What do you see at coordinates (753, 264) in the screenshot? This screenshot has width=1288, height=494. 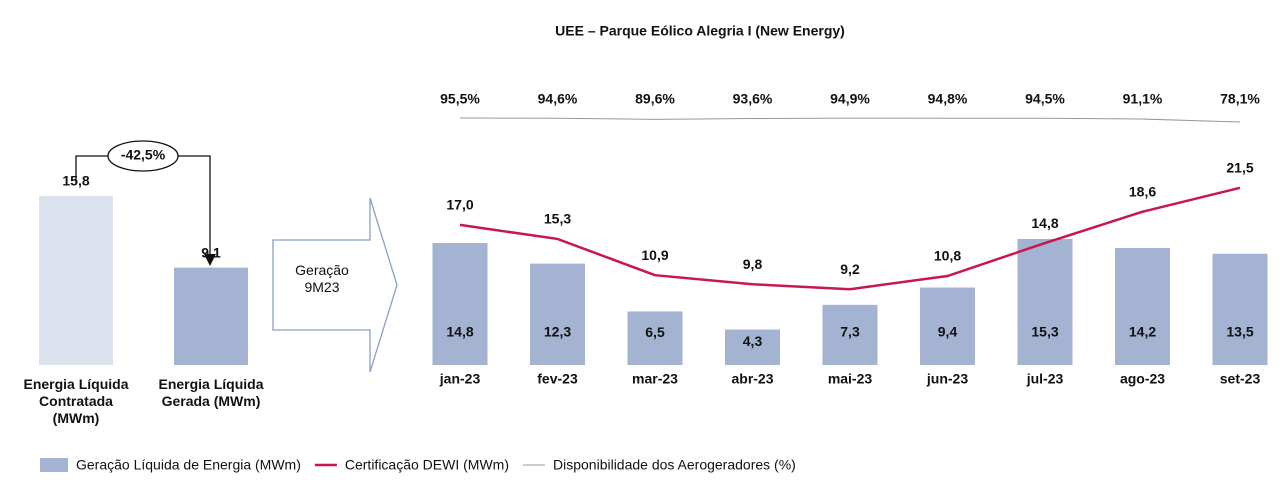 I see `value-label: 9,8` at bounding box center [753, 264].